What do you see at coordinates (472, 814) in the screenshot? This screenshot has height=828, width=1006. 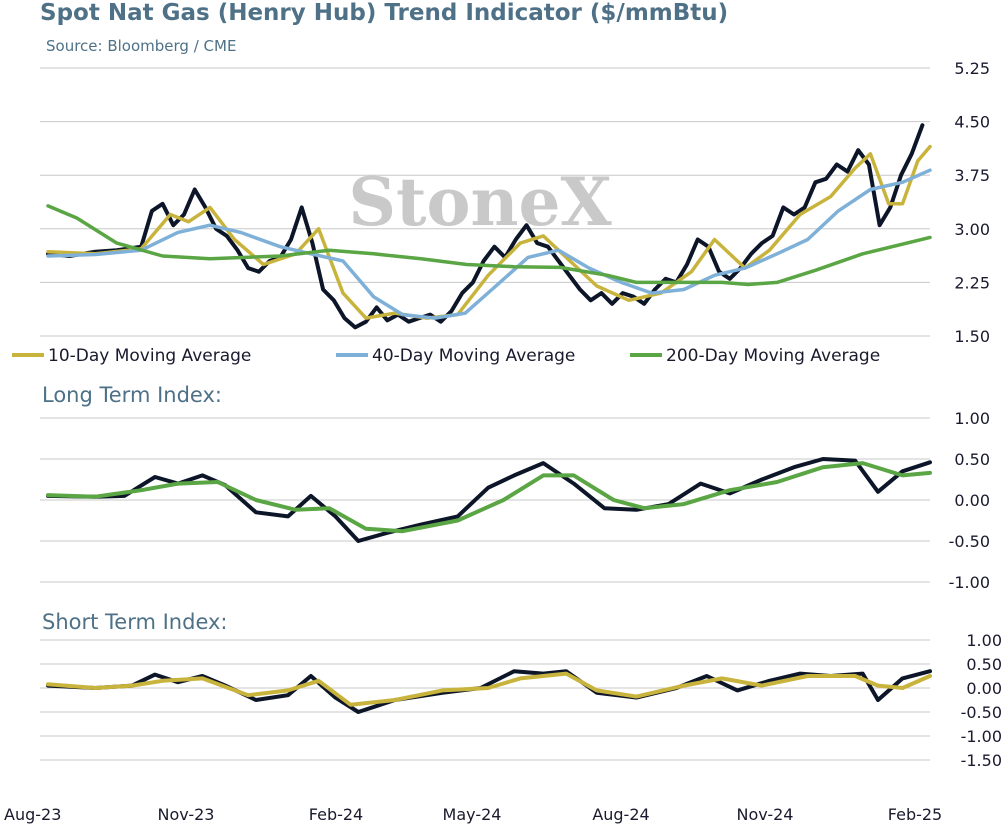 I see `x-tick-label: May-24` at bounding box center [472, 814].